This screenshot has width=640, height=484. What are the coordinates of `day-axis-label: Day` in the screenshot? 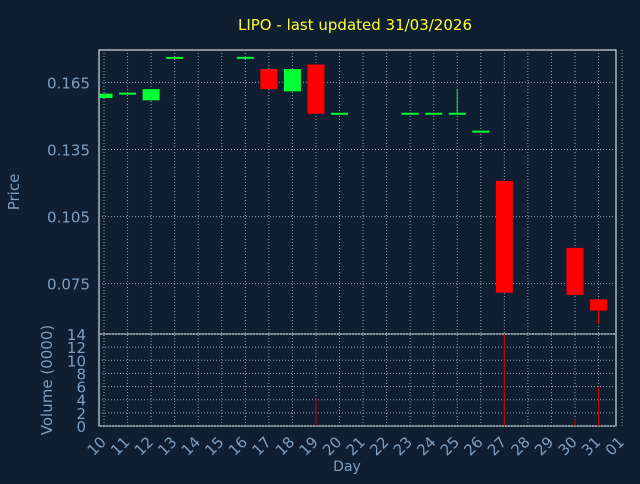 It's located at (347, 467).